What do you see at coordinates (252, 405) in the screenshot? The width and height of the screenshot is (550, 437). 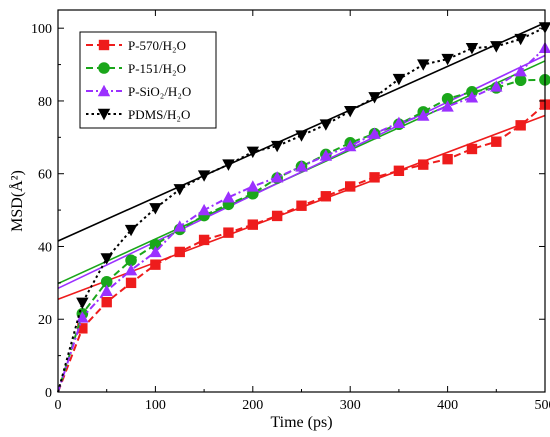 I see `x-tick-label: 200` at bounding box center [252, 405].